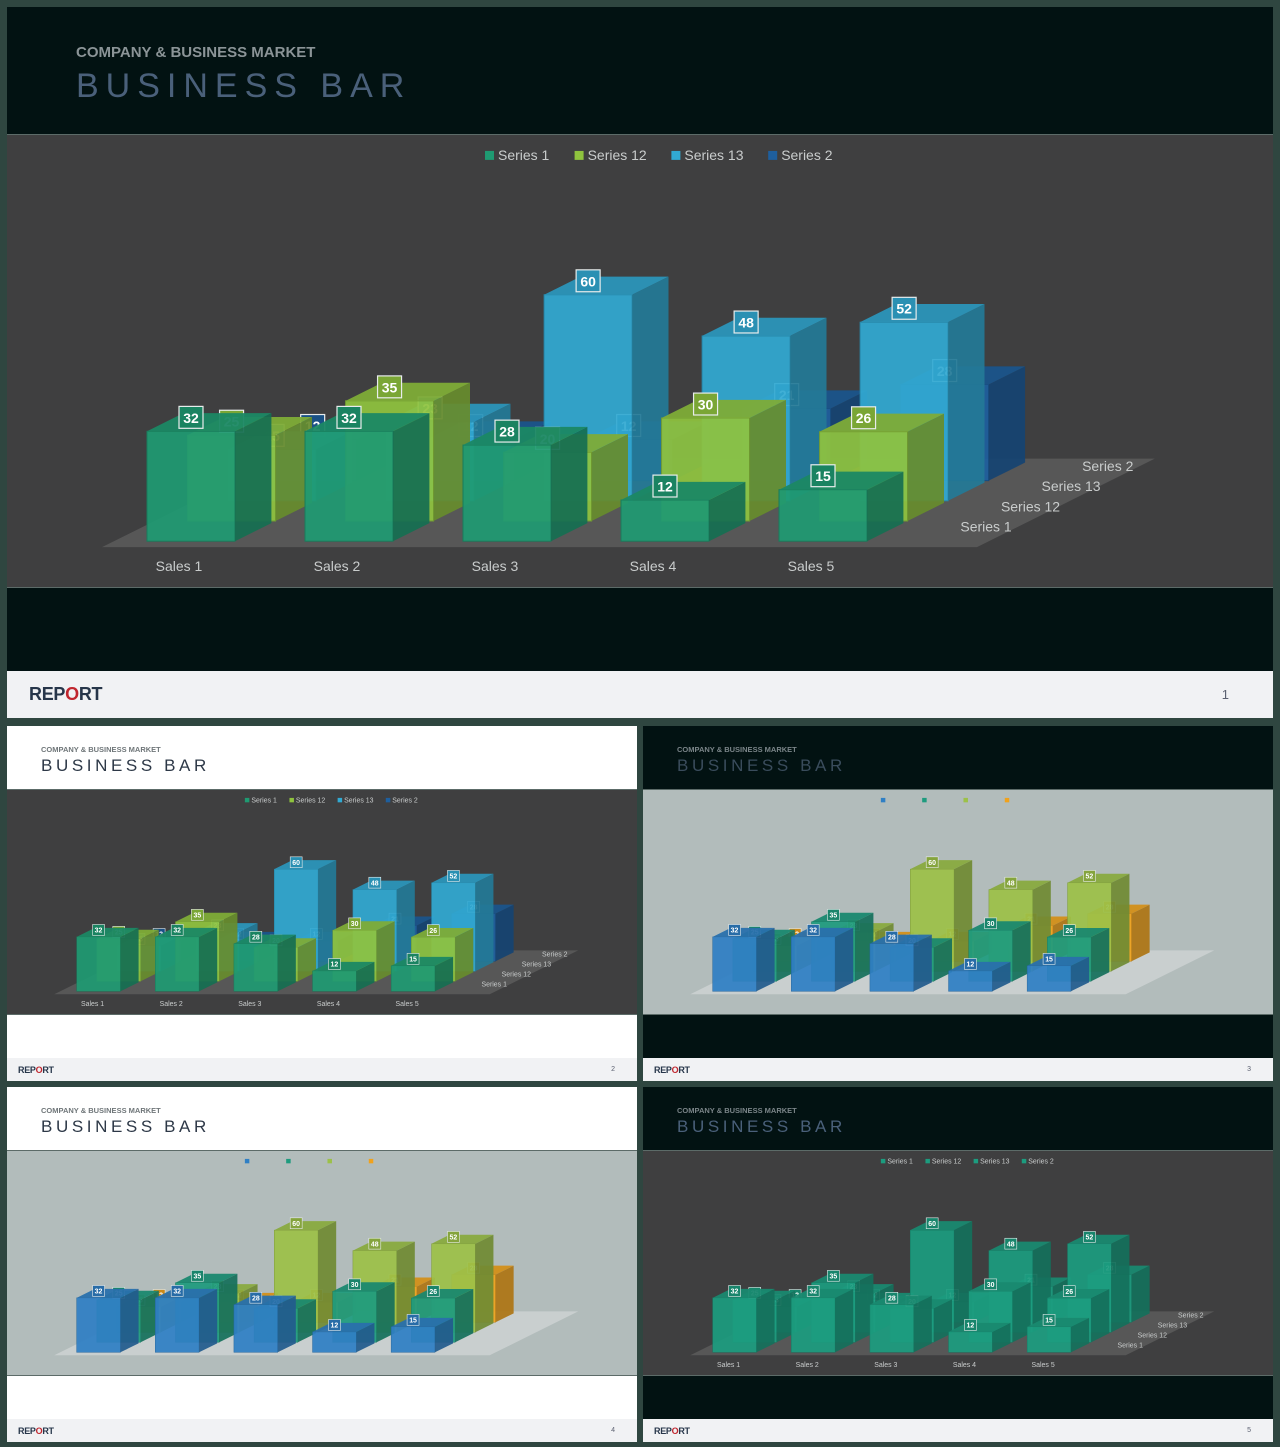  I want to click on slide-footer: REP O RT 3, so click(958, 1069).